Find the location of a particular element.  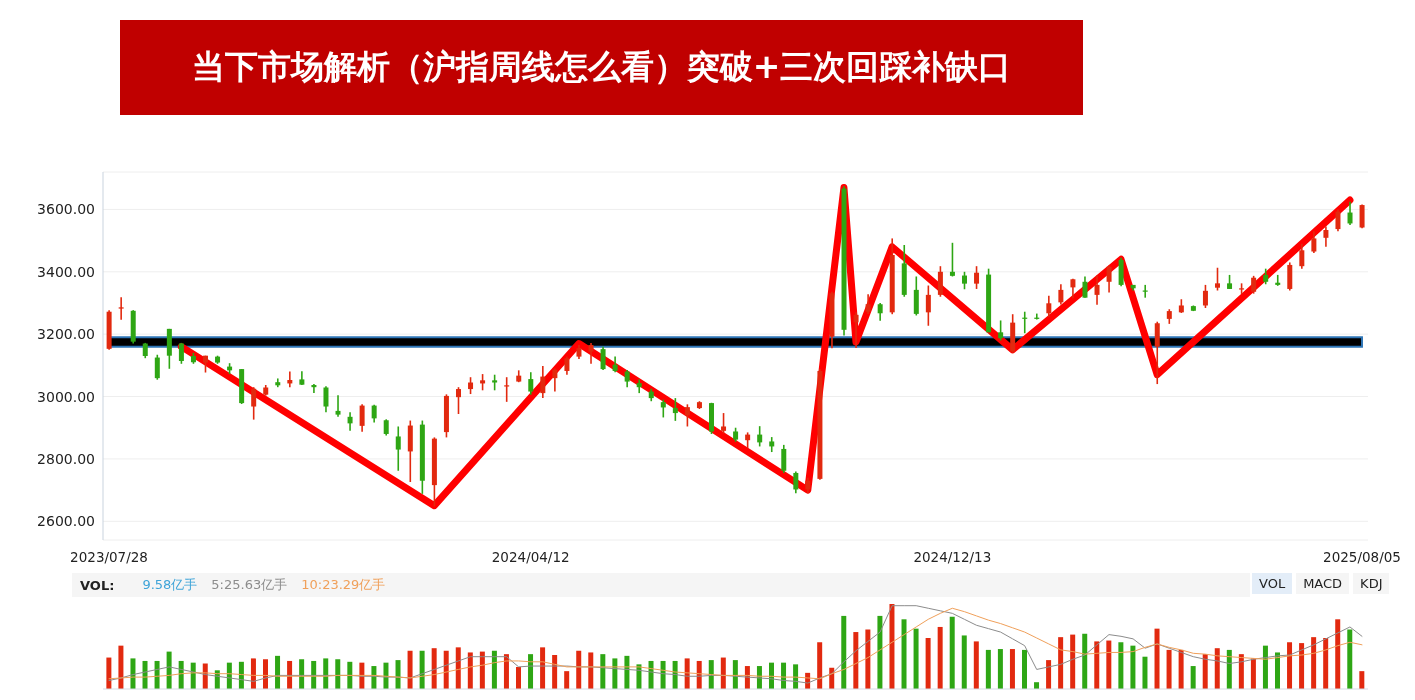

chart-title: 当下市场解析（沪指周线怎么看）突破+三次回踩补缺口 is located at coordinates (601, 67).